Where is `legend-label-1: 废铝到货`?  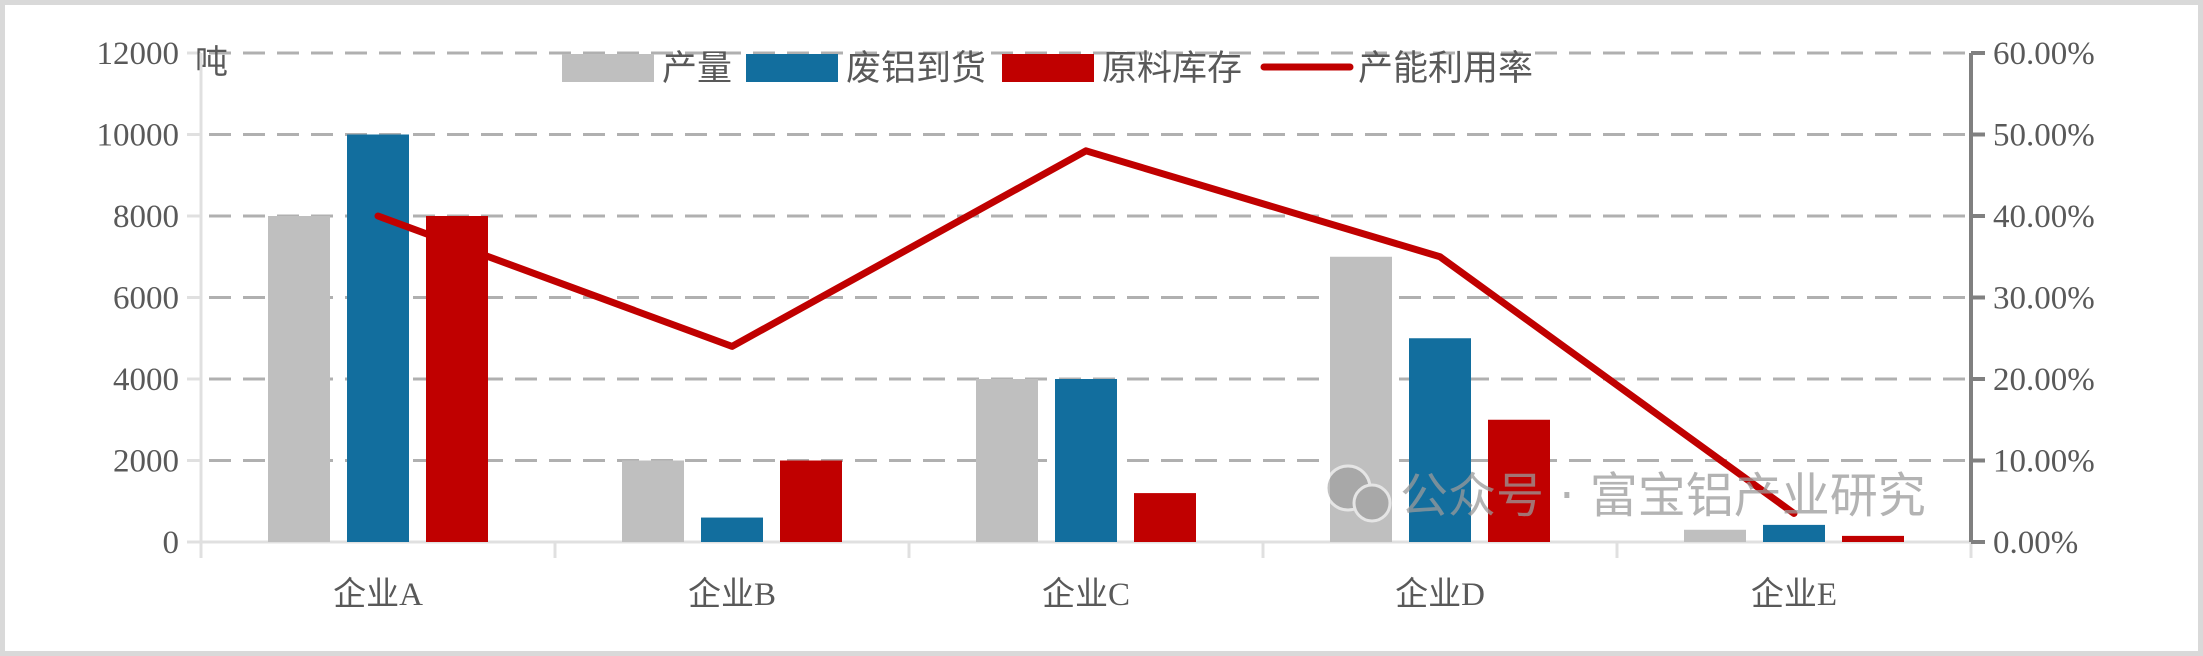
legend-label-1: 废铝到货 is located at coordinates (916, 68).